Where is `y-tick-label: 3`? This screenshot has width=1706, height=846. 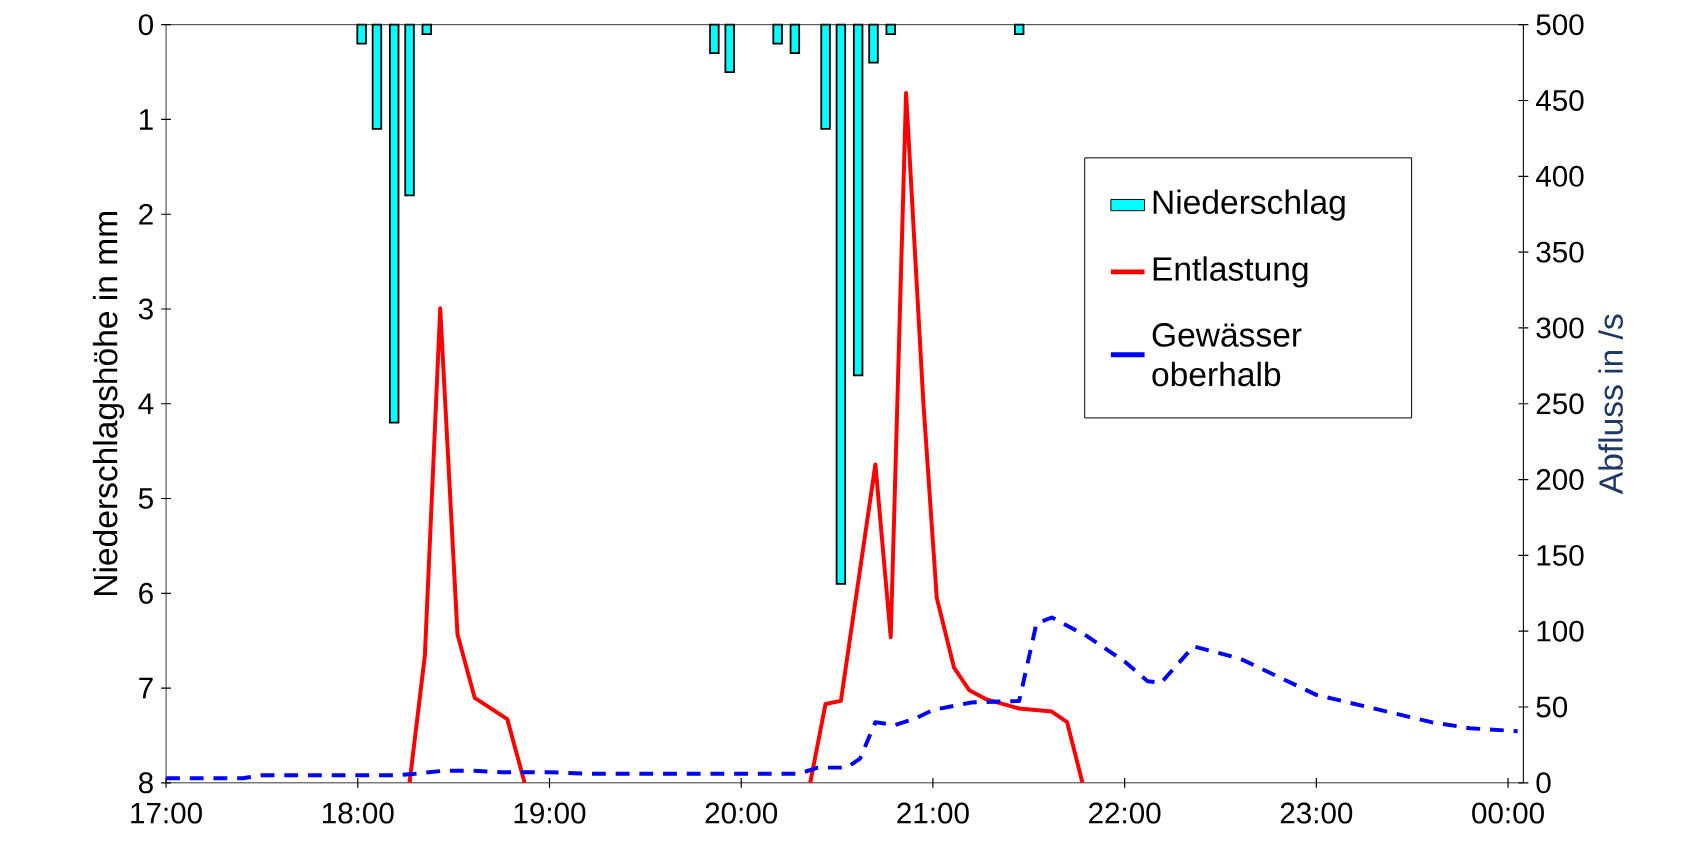
y-tick-label: 3 is located at coordinates (145, 309).